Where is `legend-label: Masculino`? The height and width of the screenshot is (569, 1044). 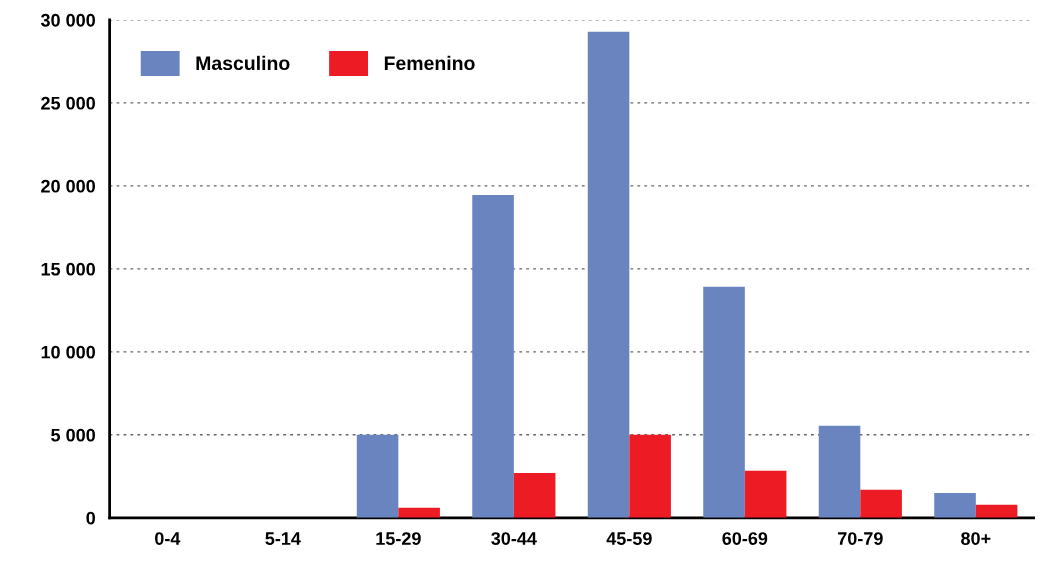 legend-label: Masculino is located at coordinates (243, 63).